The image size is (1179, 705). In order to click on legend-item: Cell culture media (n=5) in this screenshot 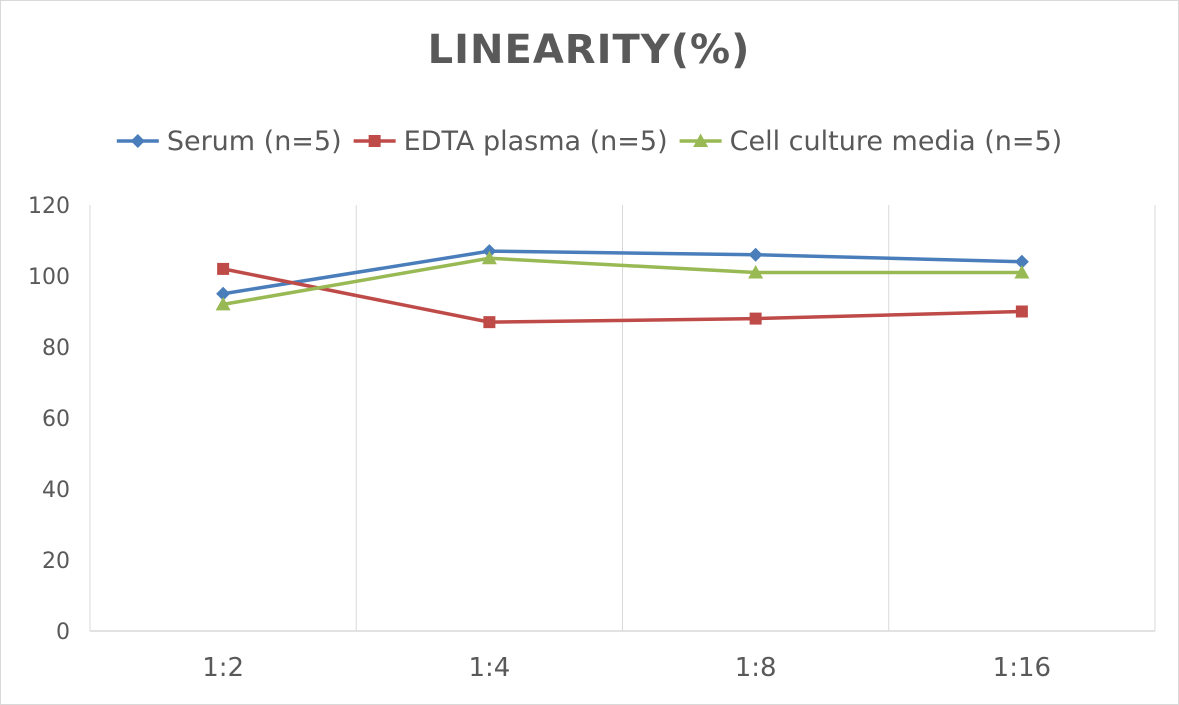, I will do `click(871, 141)`.